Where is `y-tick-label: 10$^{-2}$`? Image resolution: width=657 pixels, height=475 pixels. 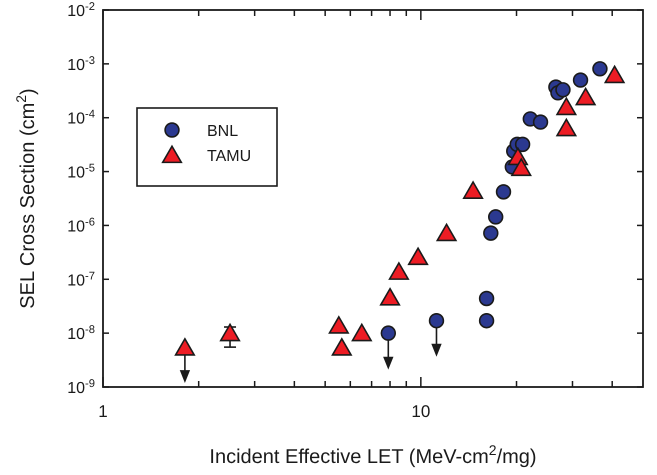 y-tick-label: 10$^{-2}$ is located at coordinates (81, 10).